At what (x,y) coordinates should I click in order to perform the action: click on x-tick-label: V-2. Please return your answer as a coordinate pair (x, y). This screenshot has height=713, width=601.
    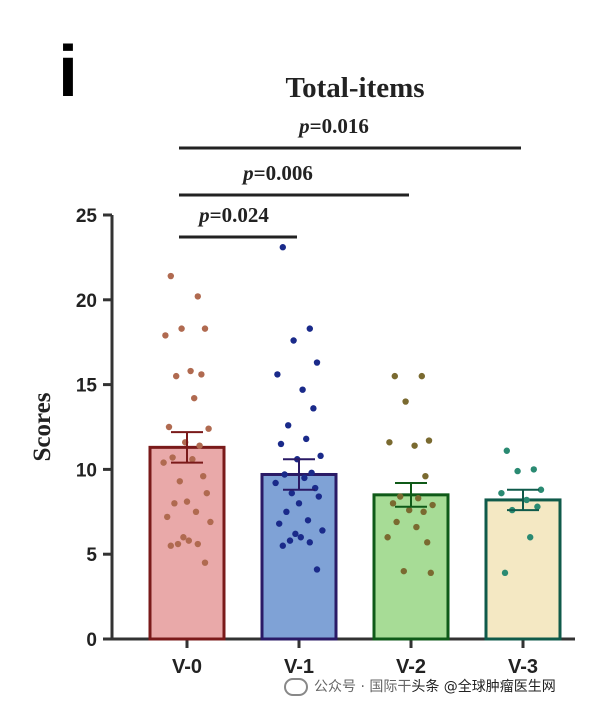
    Looking at the image, I should click on (411, 667).